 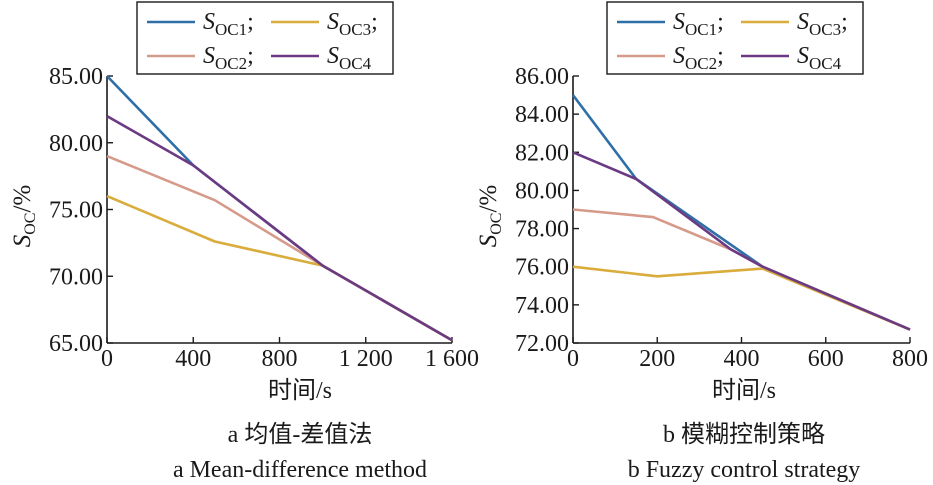 I want to click on series-line-soc2, so click(x=279, y=248).